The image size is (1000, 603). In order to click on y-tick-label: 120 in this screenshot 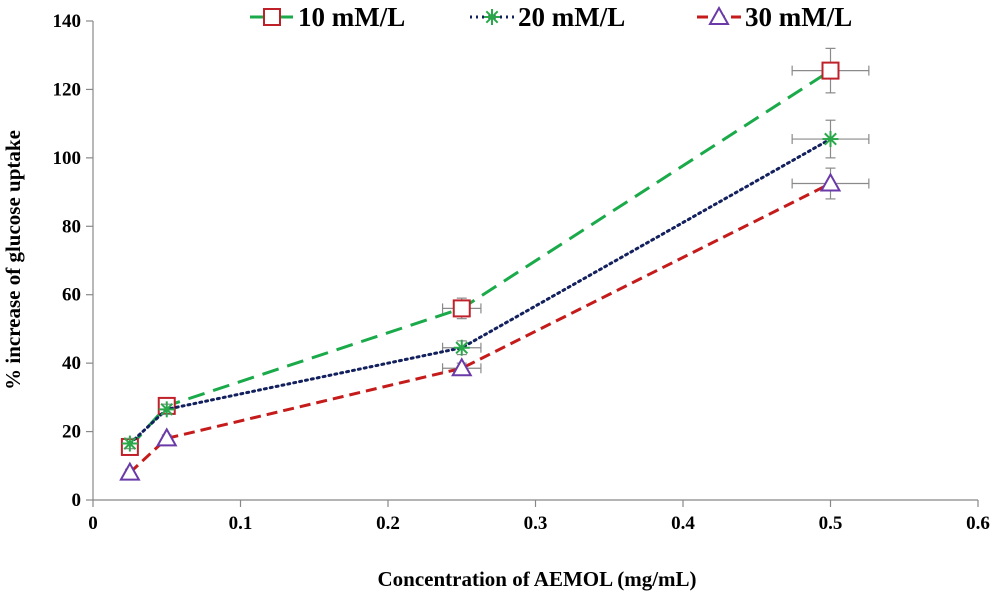, I will do `click(67, 89)`.